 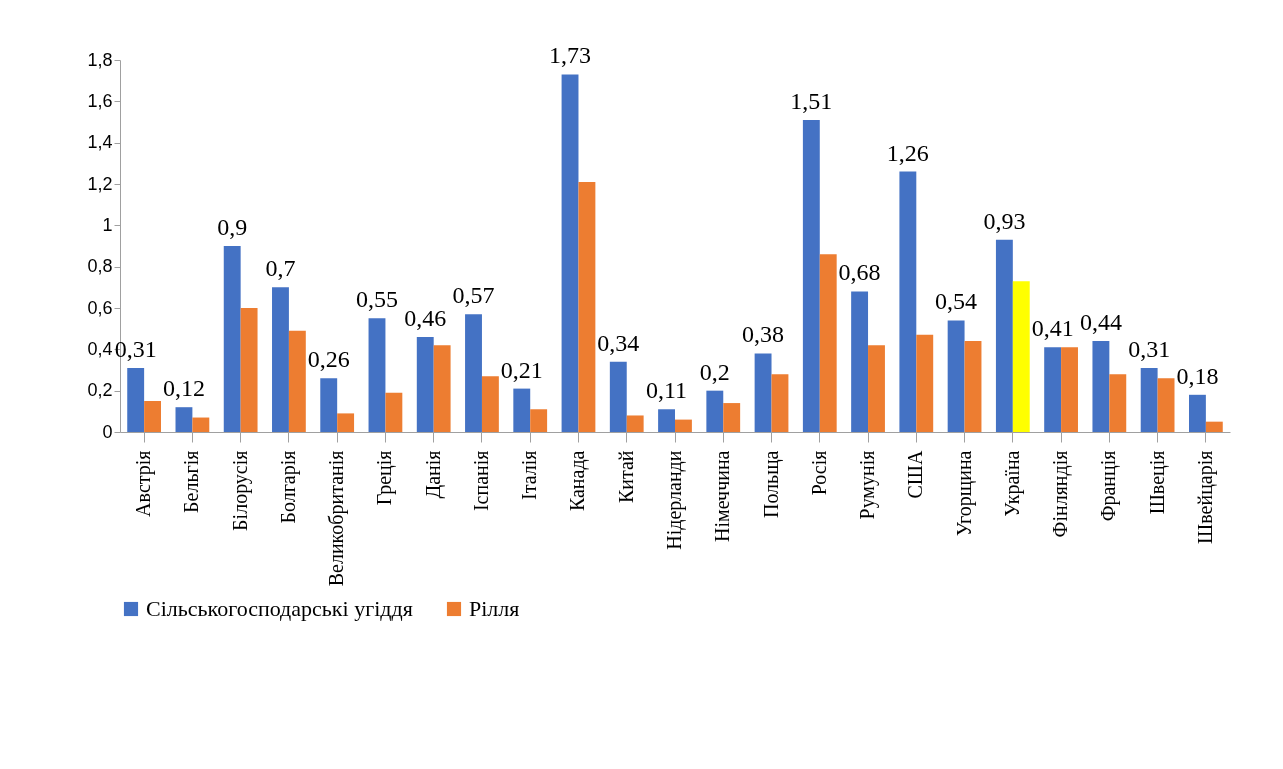 What do you see at coordinates (288, 487) in the screenshot?
I see `x-tick-label: Болгарія` at bounding box center [288, 487].